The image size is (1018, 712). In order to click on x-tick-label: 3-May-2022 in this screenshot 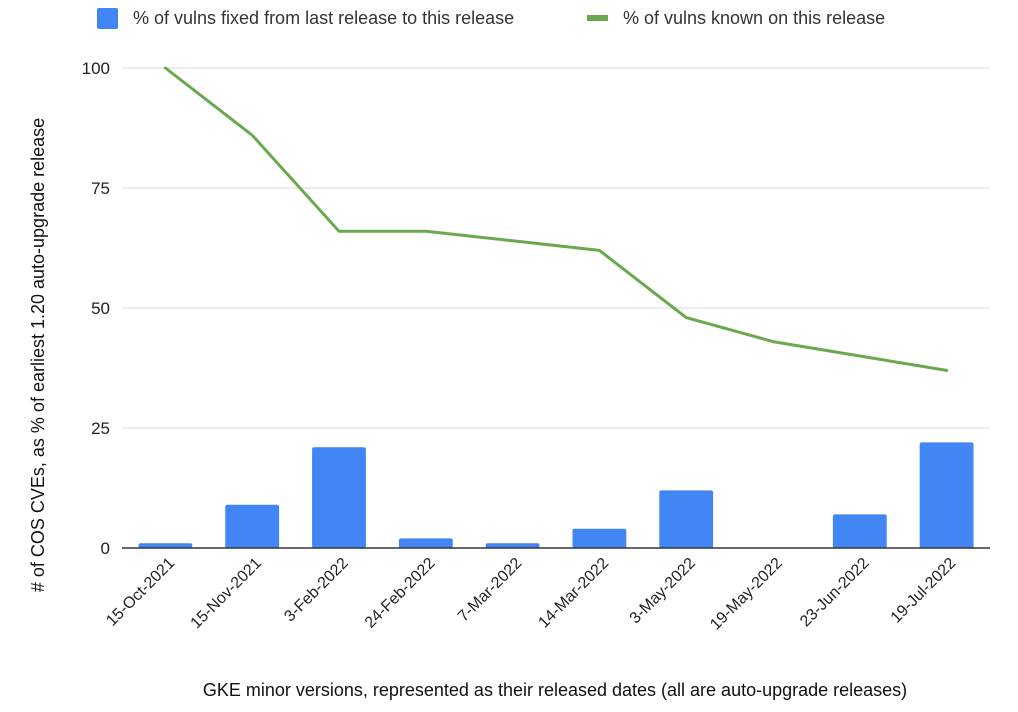, I will do `click(663, 591)`.